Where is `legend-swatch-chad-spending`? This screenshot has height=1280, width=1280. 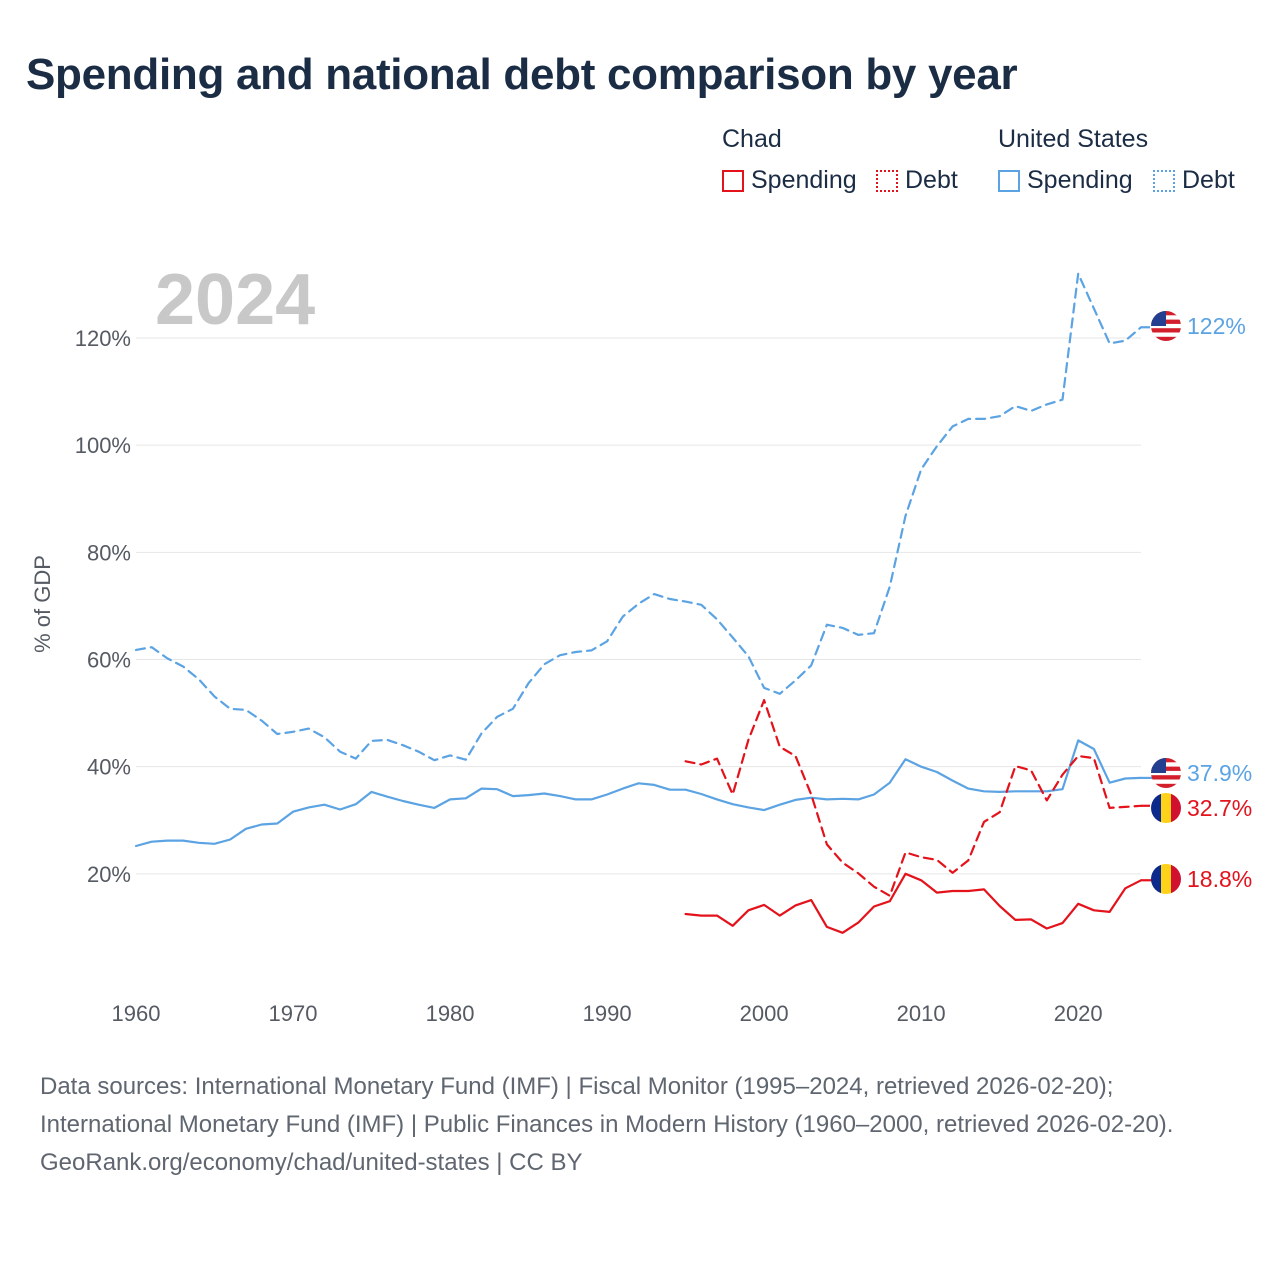 legend-swatch-chad-spending is located at coordinates (733, 180).